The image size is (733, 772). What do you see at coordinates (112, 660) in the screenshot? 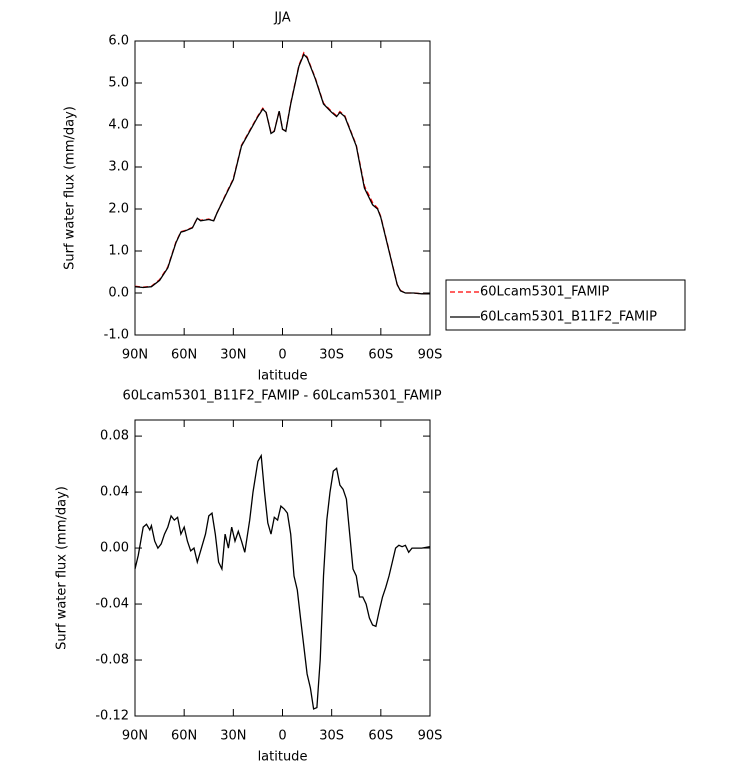
I see `y-tick-label: -0.08` at bounding box center [112, 660].